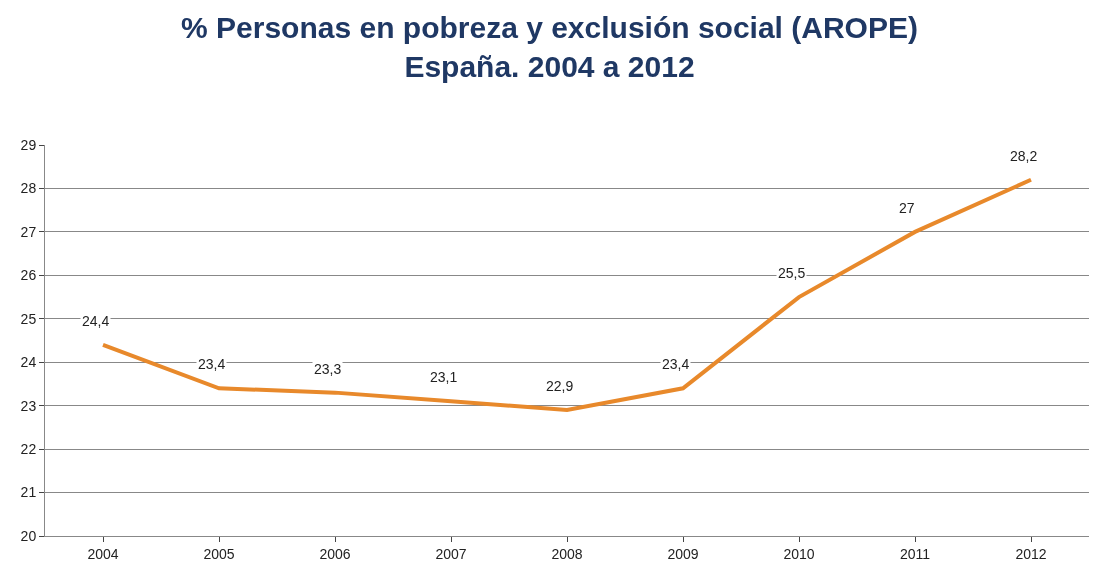 The image size is (1099, 578). Describe the element at coordinates (28, 144) in the screenshot. I see `y-tick-label: 29` at that location.